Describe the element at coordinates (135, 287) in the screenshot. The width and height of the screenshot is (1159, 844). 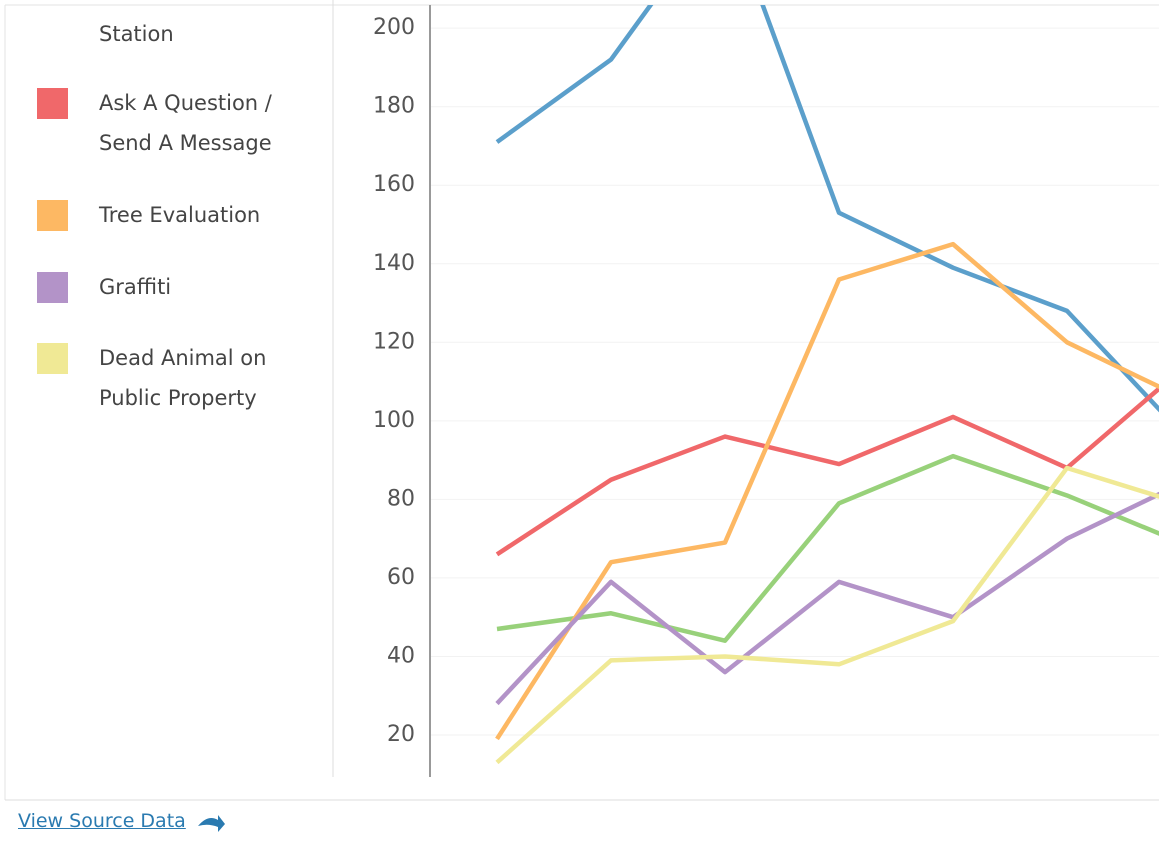
I see `legend-label: Graffiti` at that location.